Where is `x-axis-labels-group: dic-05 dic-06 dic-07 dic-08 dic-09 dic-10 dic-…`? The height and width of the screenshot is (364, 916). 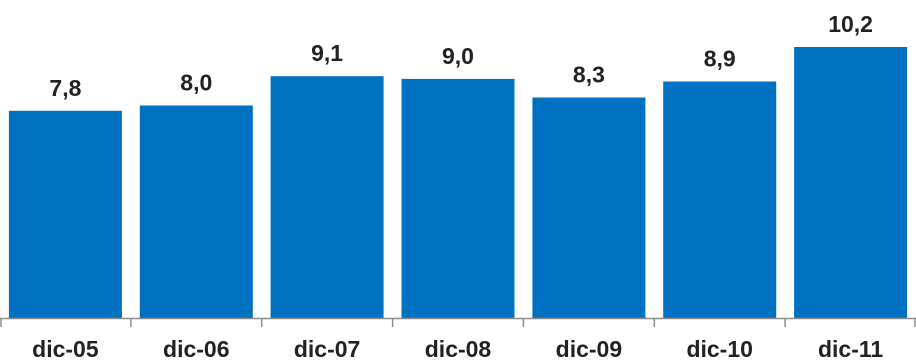 x-axis-labels-group: dic-05 dic-06 dic-07 dic-08 dic-09 dic-10 dic-… is located at coordinates (457, 349).